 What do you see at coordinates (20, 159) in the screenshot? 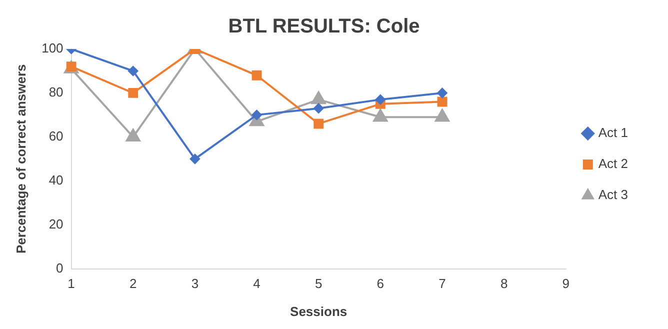
I see `y-axis-title: Percentage of correct answers` at bounding box center [20, 159].